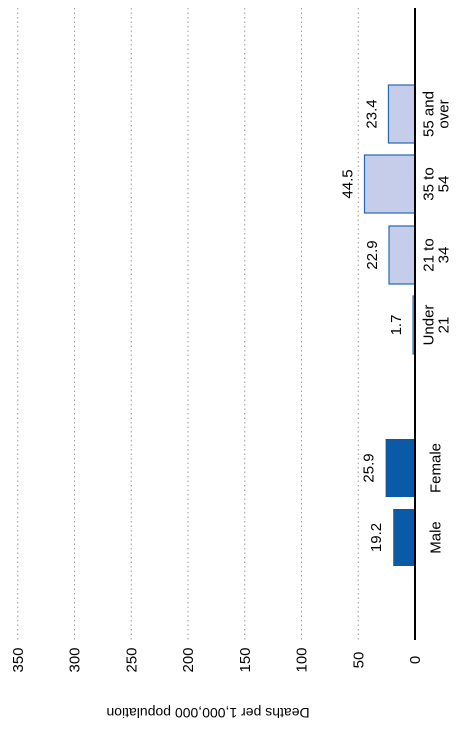 The width and height of the screenshot is (465, 730). Describe the element at coordinates (347, 183) in the screenshot. I see `data-label: 44.5` at that location.